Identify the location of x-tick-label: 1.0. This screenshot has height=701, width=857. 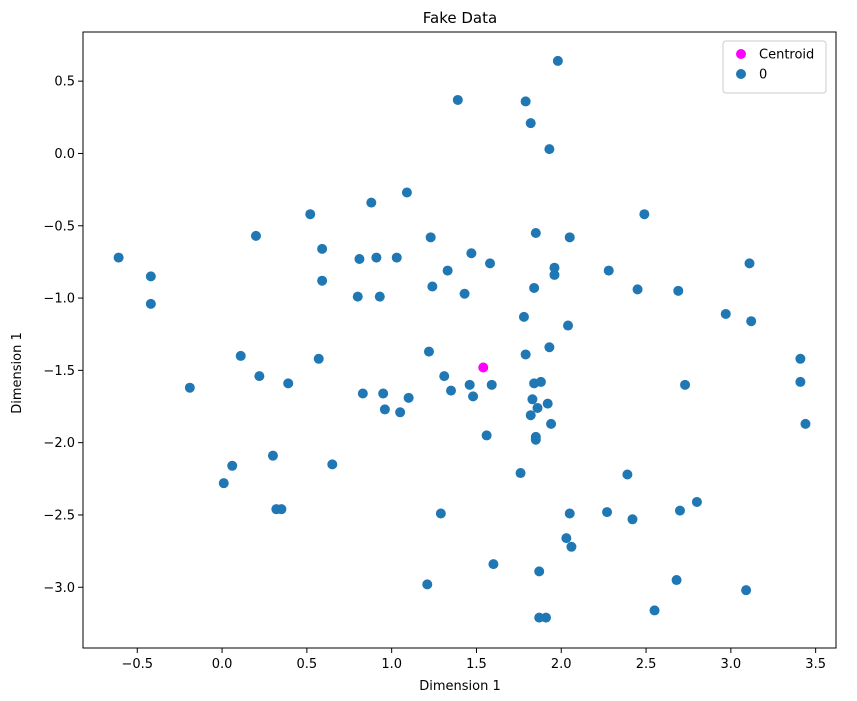
(391, 664).